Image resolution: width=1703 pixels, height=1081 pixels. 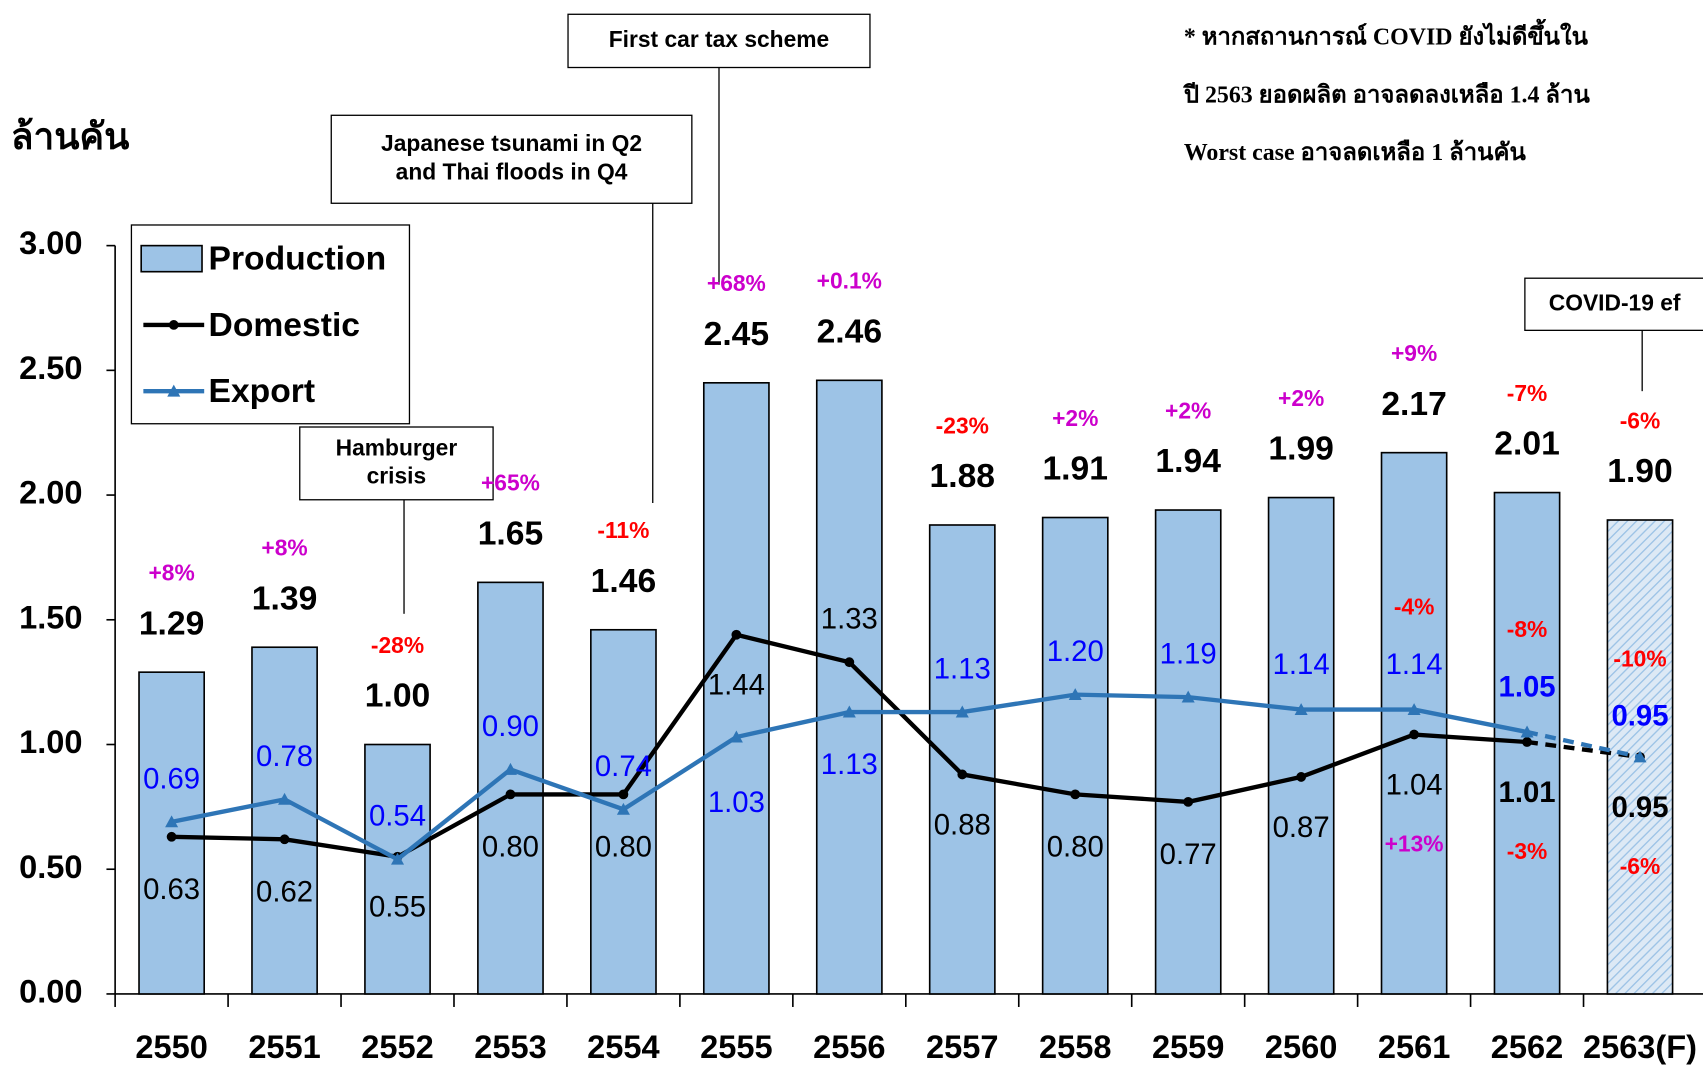 What do you see at coordinates (1639, 658) in the screenshot?
I see `growth-label: -10%` at bounding box center [1639, 658].